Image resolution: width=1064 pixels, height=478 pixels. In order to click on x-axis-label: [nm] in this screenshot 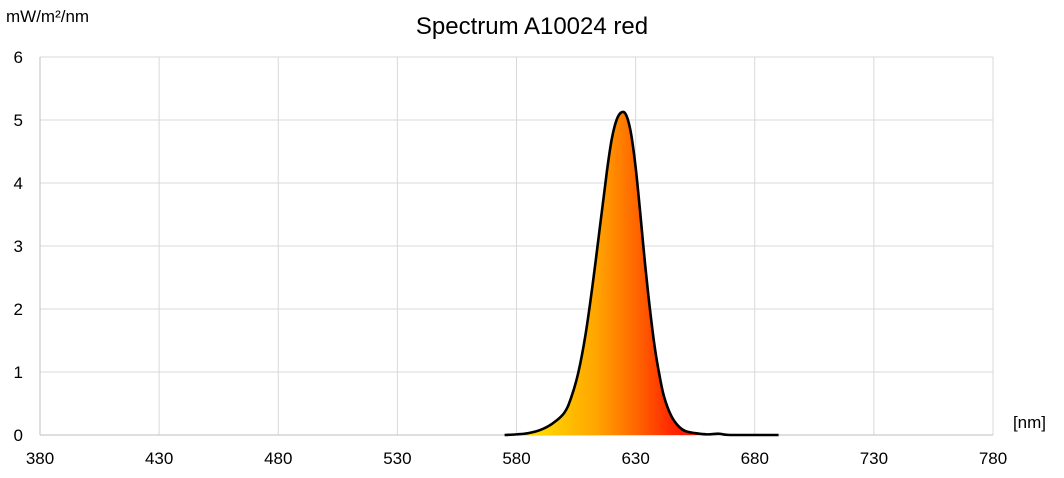, I will do `click(1029, 422)`.